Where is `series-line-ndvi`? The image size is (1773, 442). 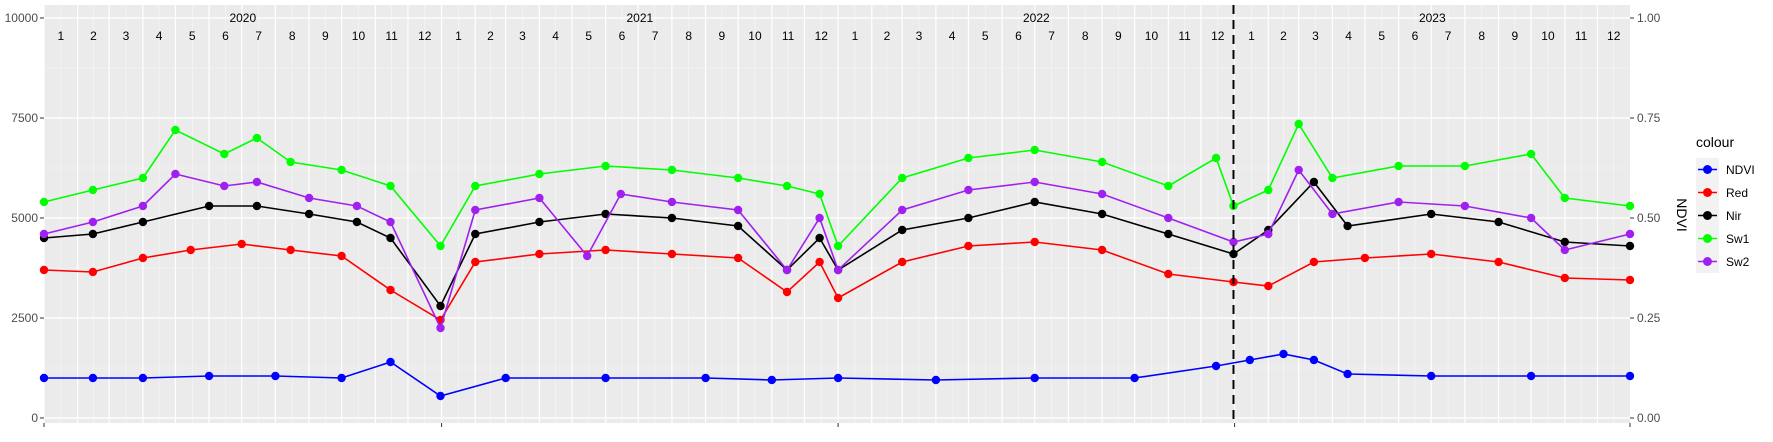 series-line-ndvi is located at coordinates (837, 375).